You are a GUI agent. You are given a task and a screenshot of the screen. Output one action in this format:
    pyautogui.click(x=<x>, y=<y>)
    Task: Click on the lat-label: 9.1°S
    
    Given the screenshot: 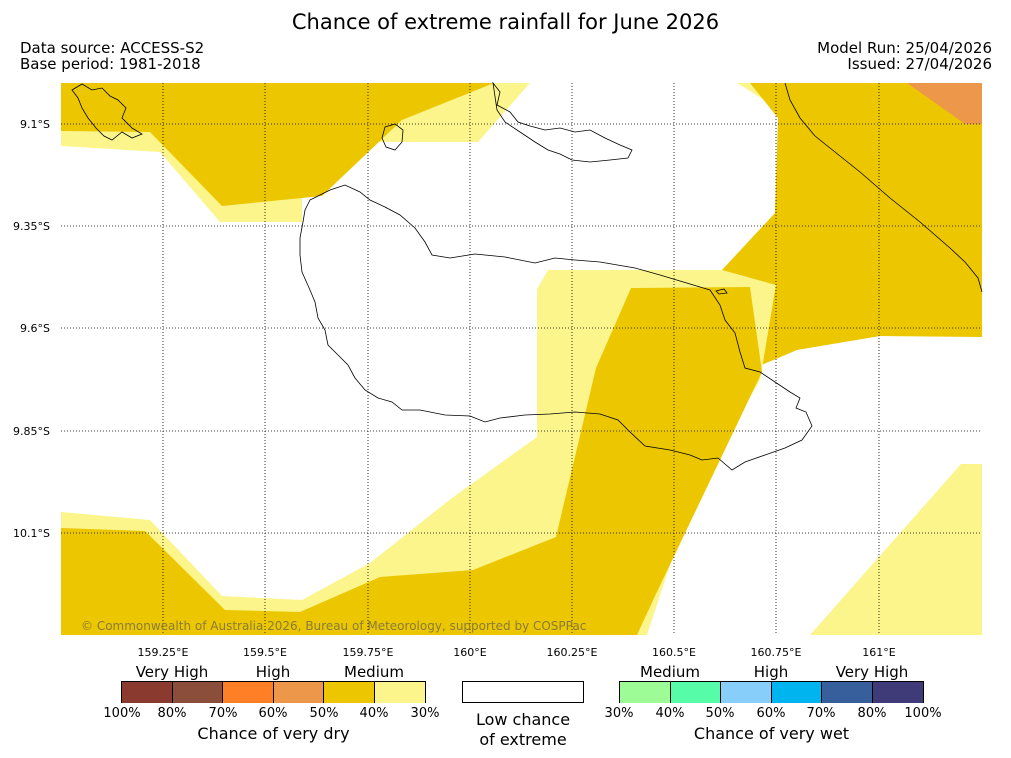 What is the action you would take?
    pyautogui.click(x=35, y=124)
    